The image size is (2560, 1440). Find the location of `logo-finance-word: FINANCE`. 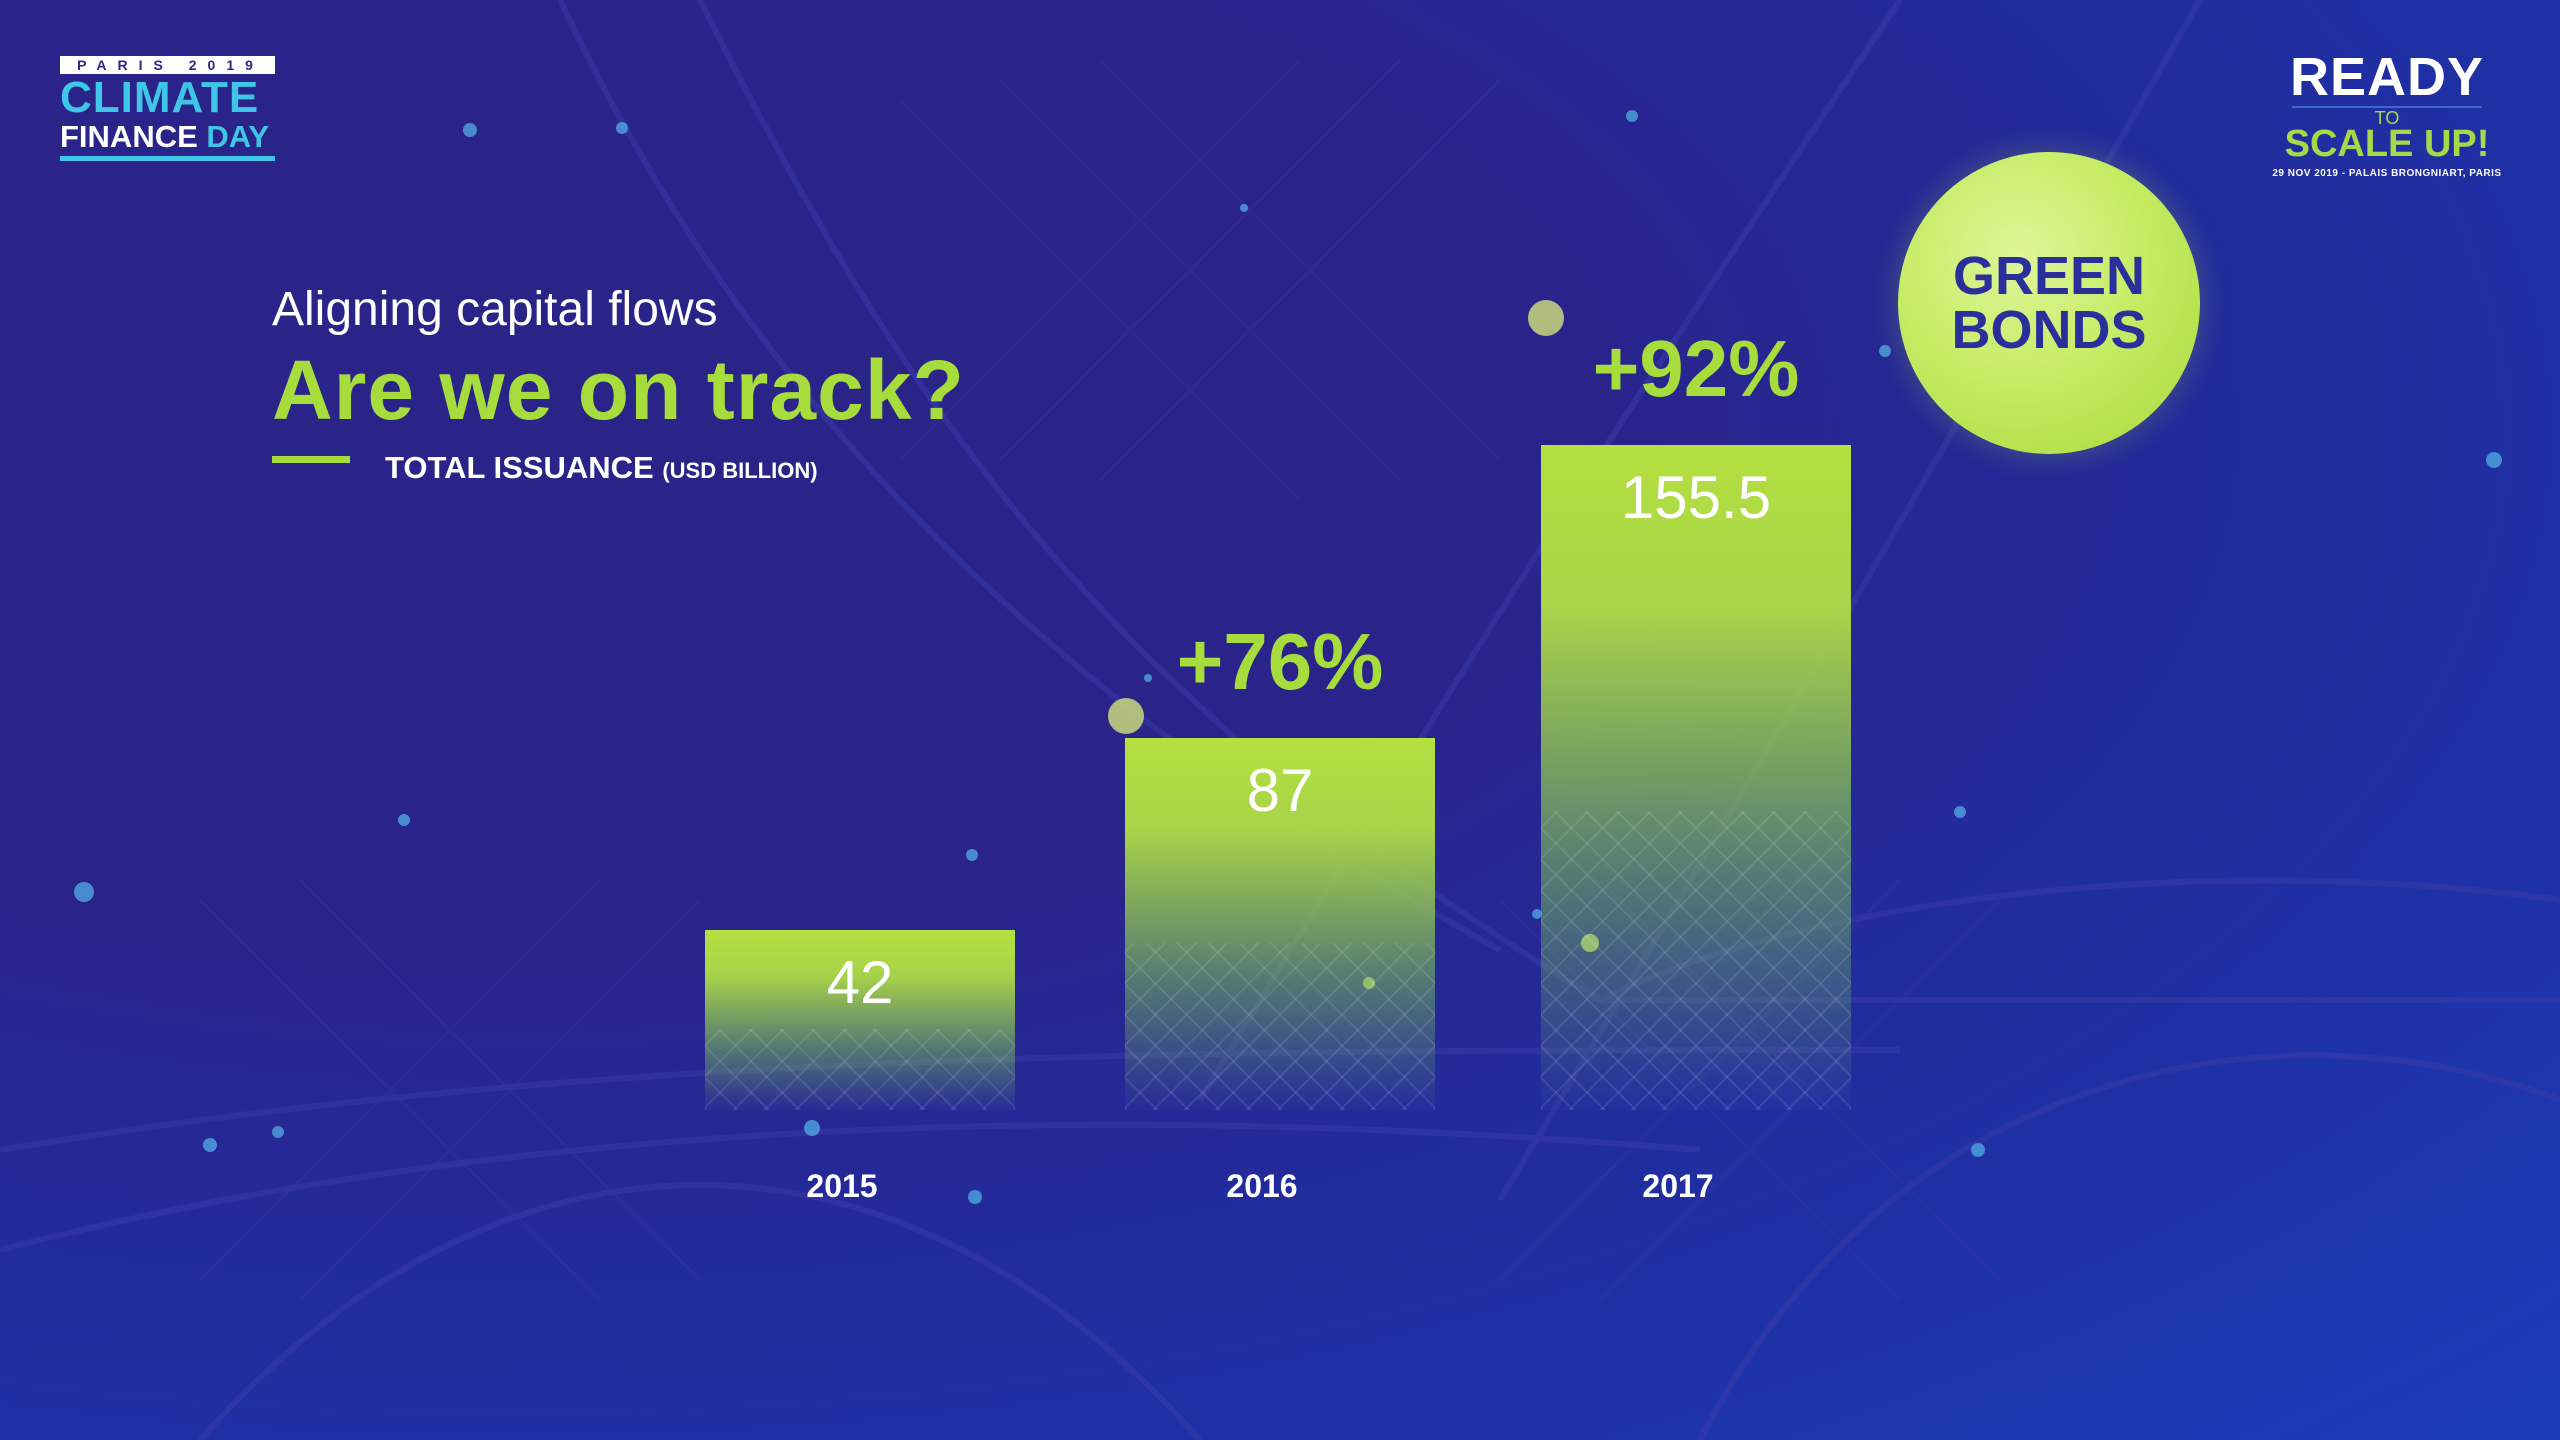

logo-finance-word: FINANCE is located at coordinates (129, 136).